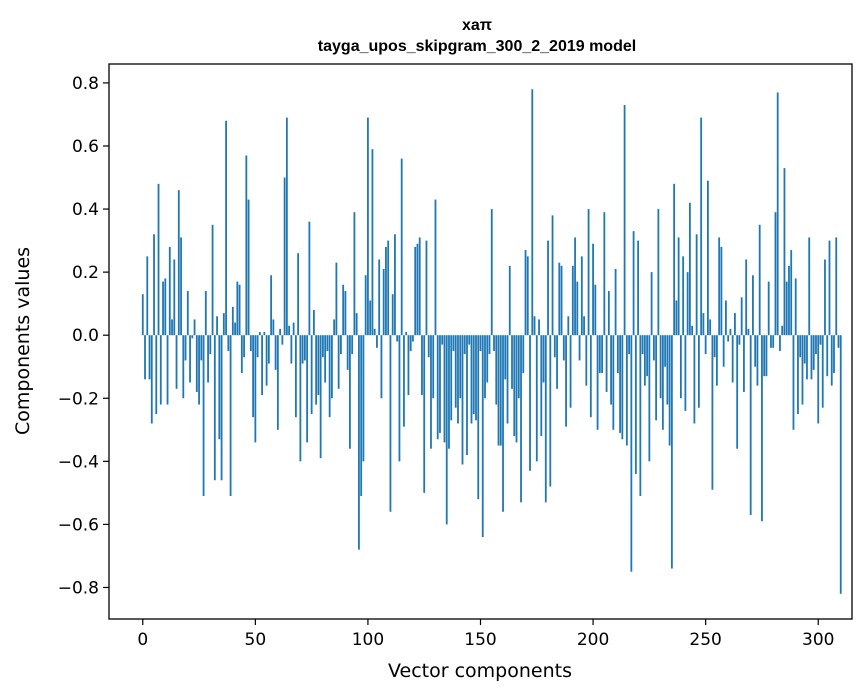  I want to click on chart-subtitle: tayga_upos_skipgram_300_2_2019 model, so click(477, 46).